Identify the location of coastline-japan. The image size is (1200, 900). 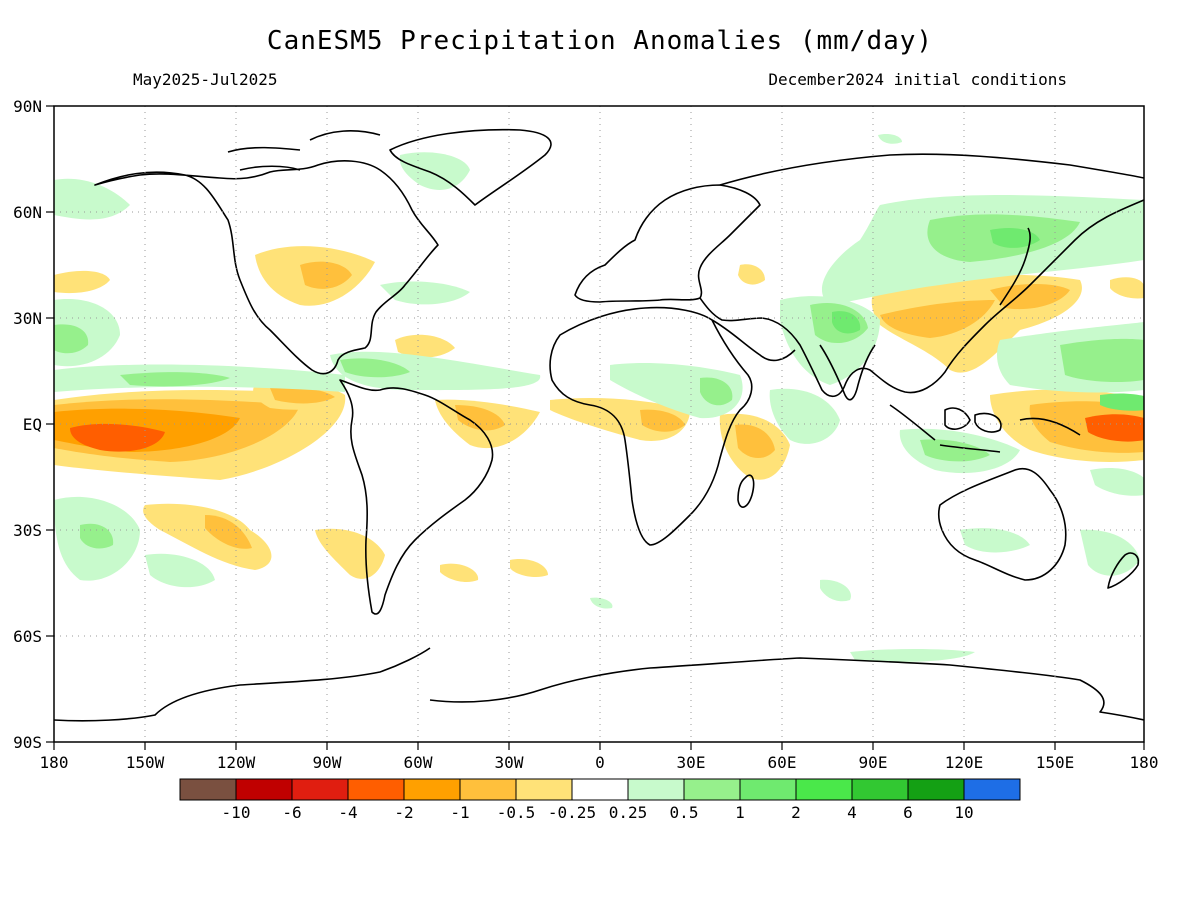
(1015, 266).